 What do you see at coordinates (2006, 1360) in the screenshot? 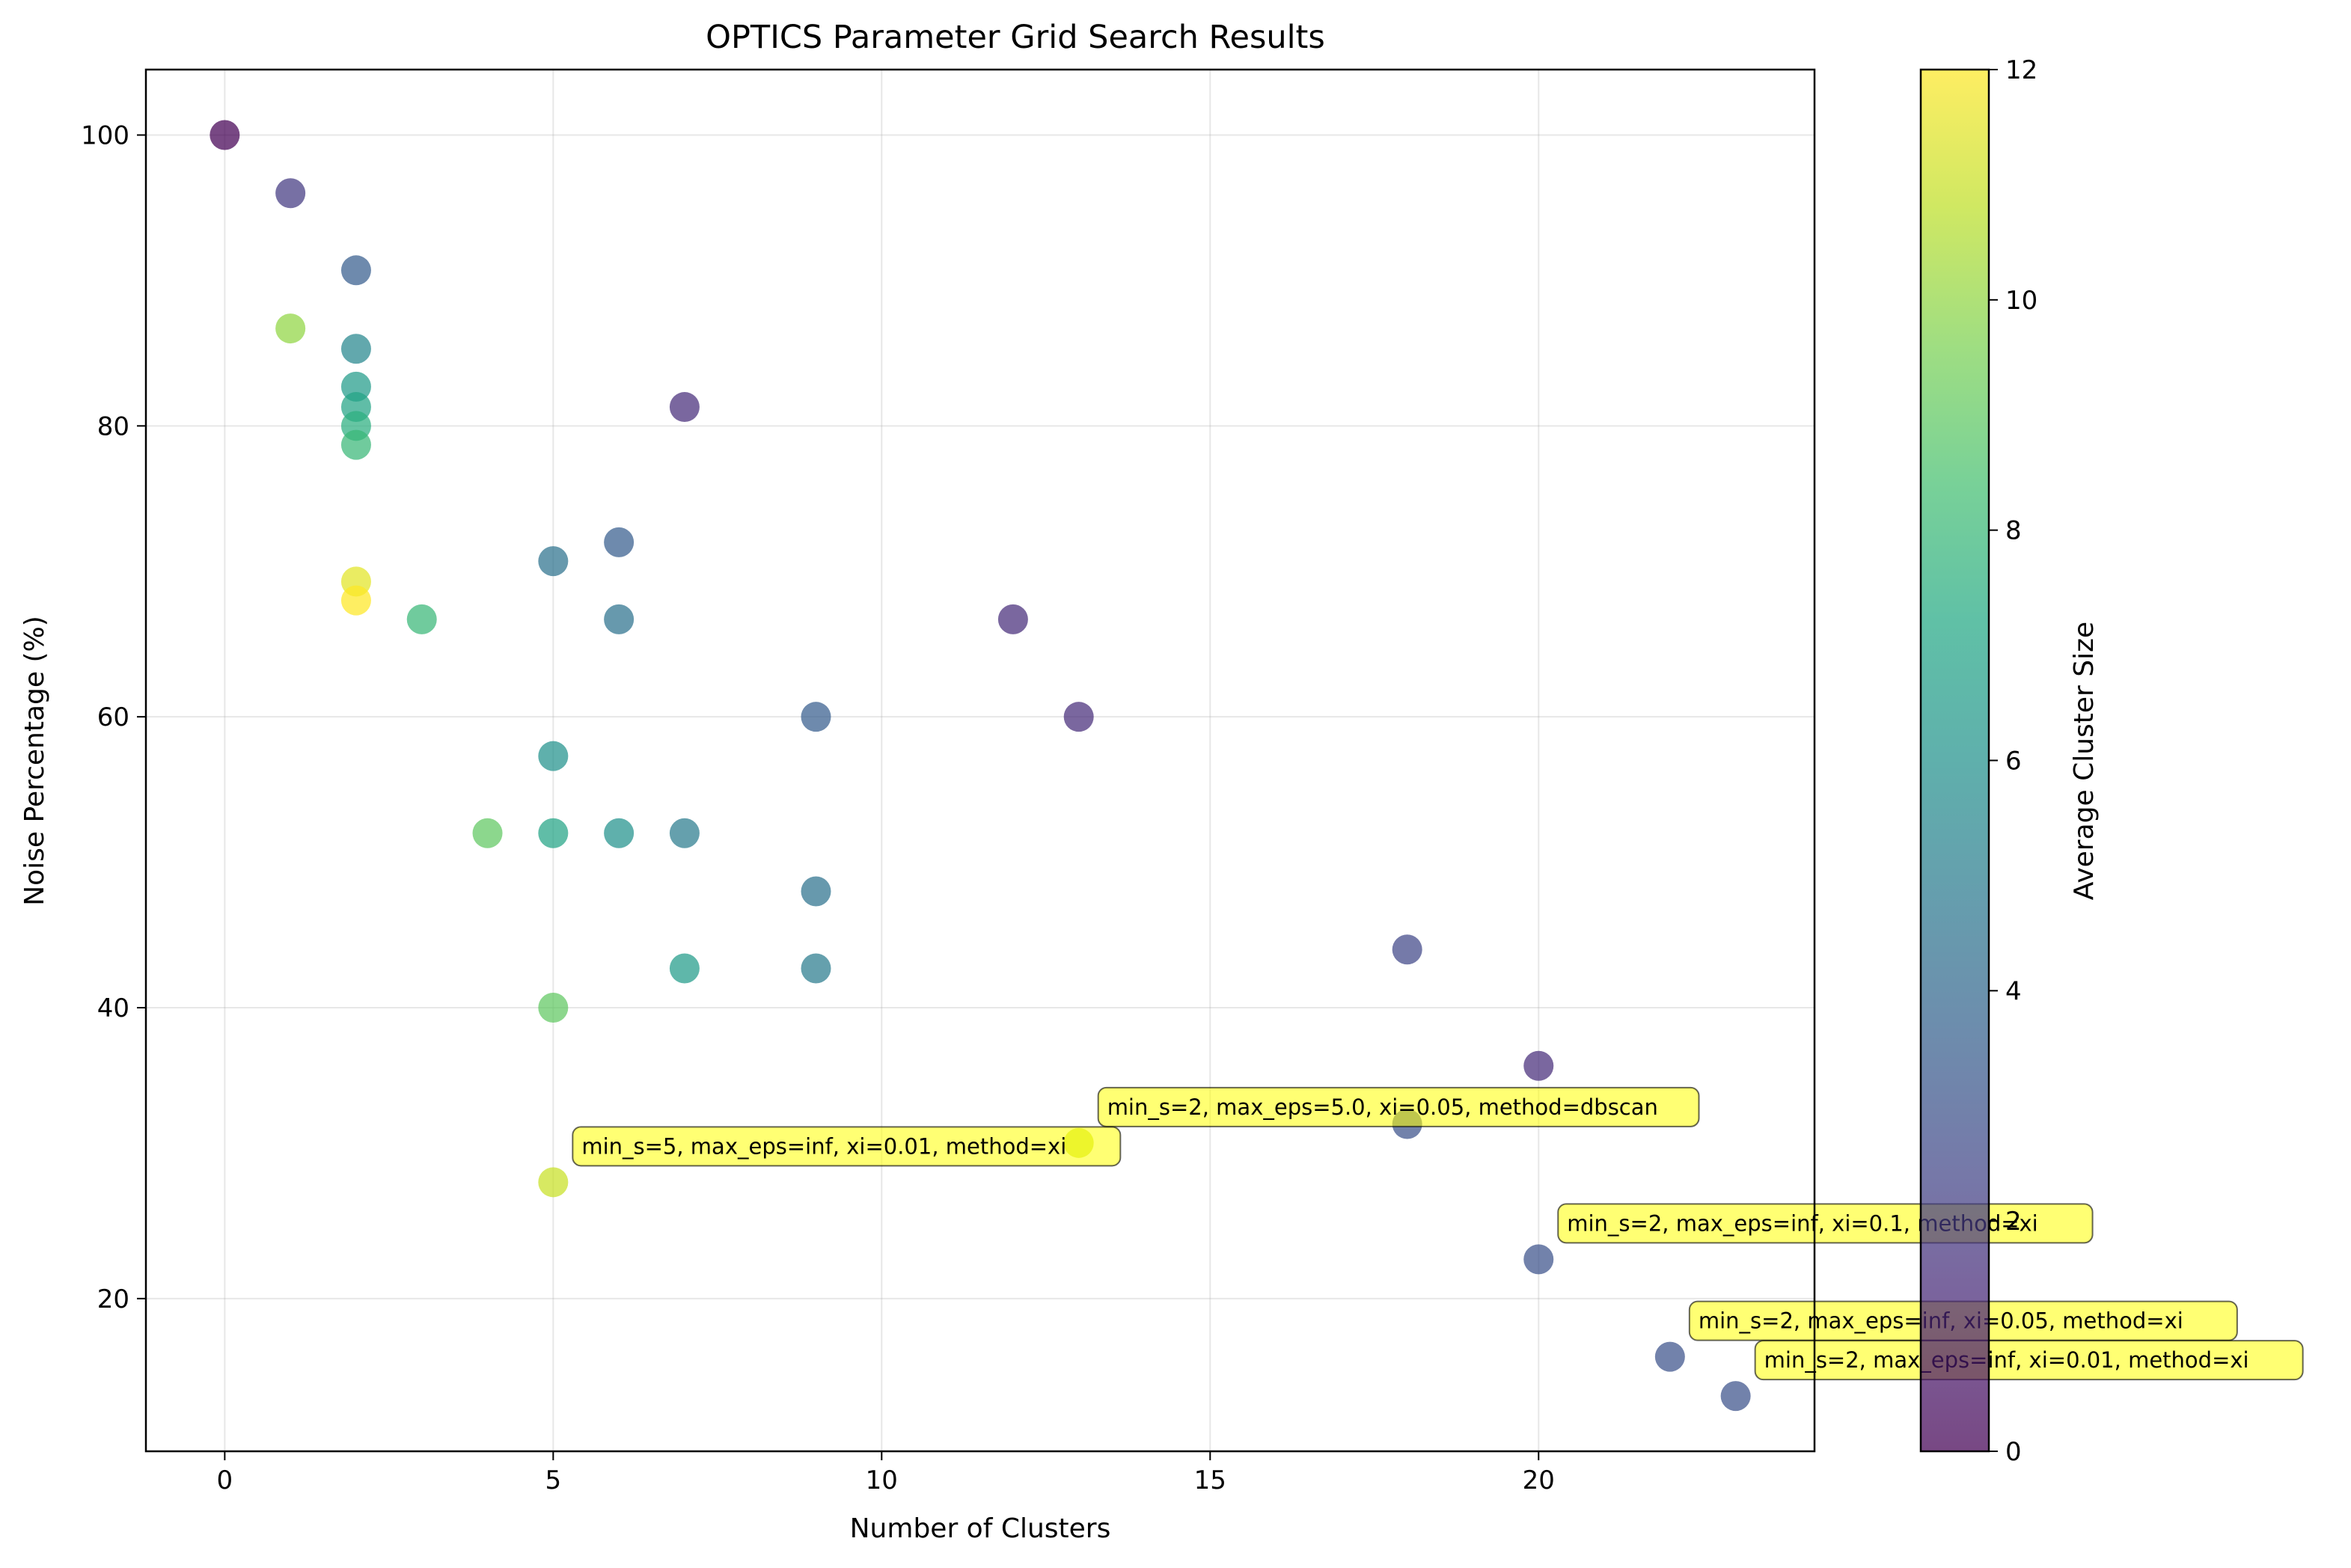
I see `annotation-text: min_s=2, max_eps=inf, xi=0.01, method=xi` at bounding box center [2006, 1360].